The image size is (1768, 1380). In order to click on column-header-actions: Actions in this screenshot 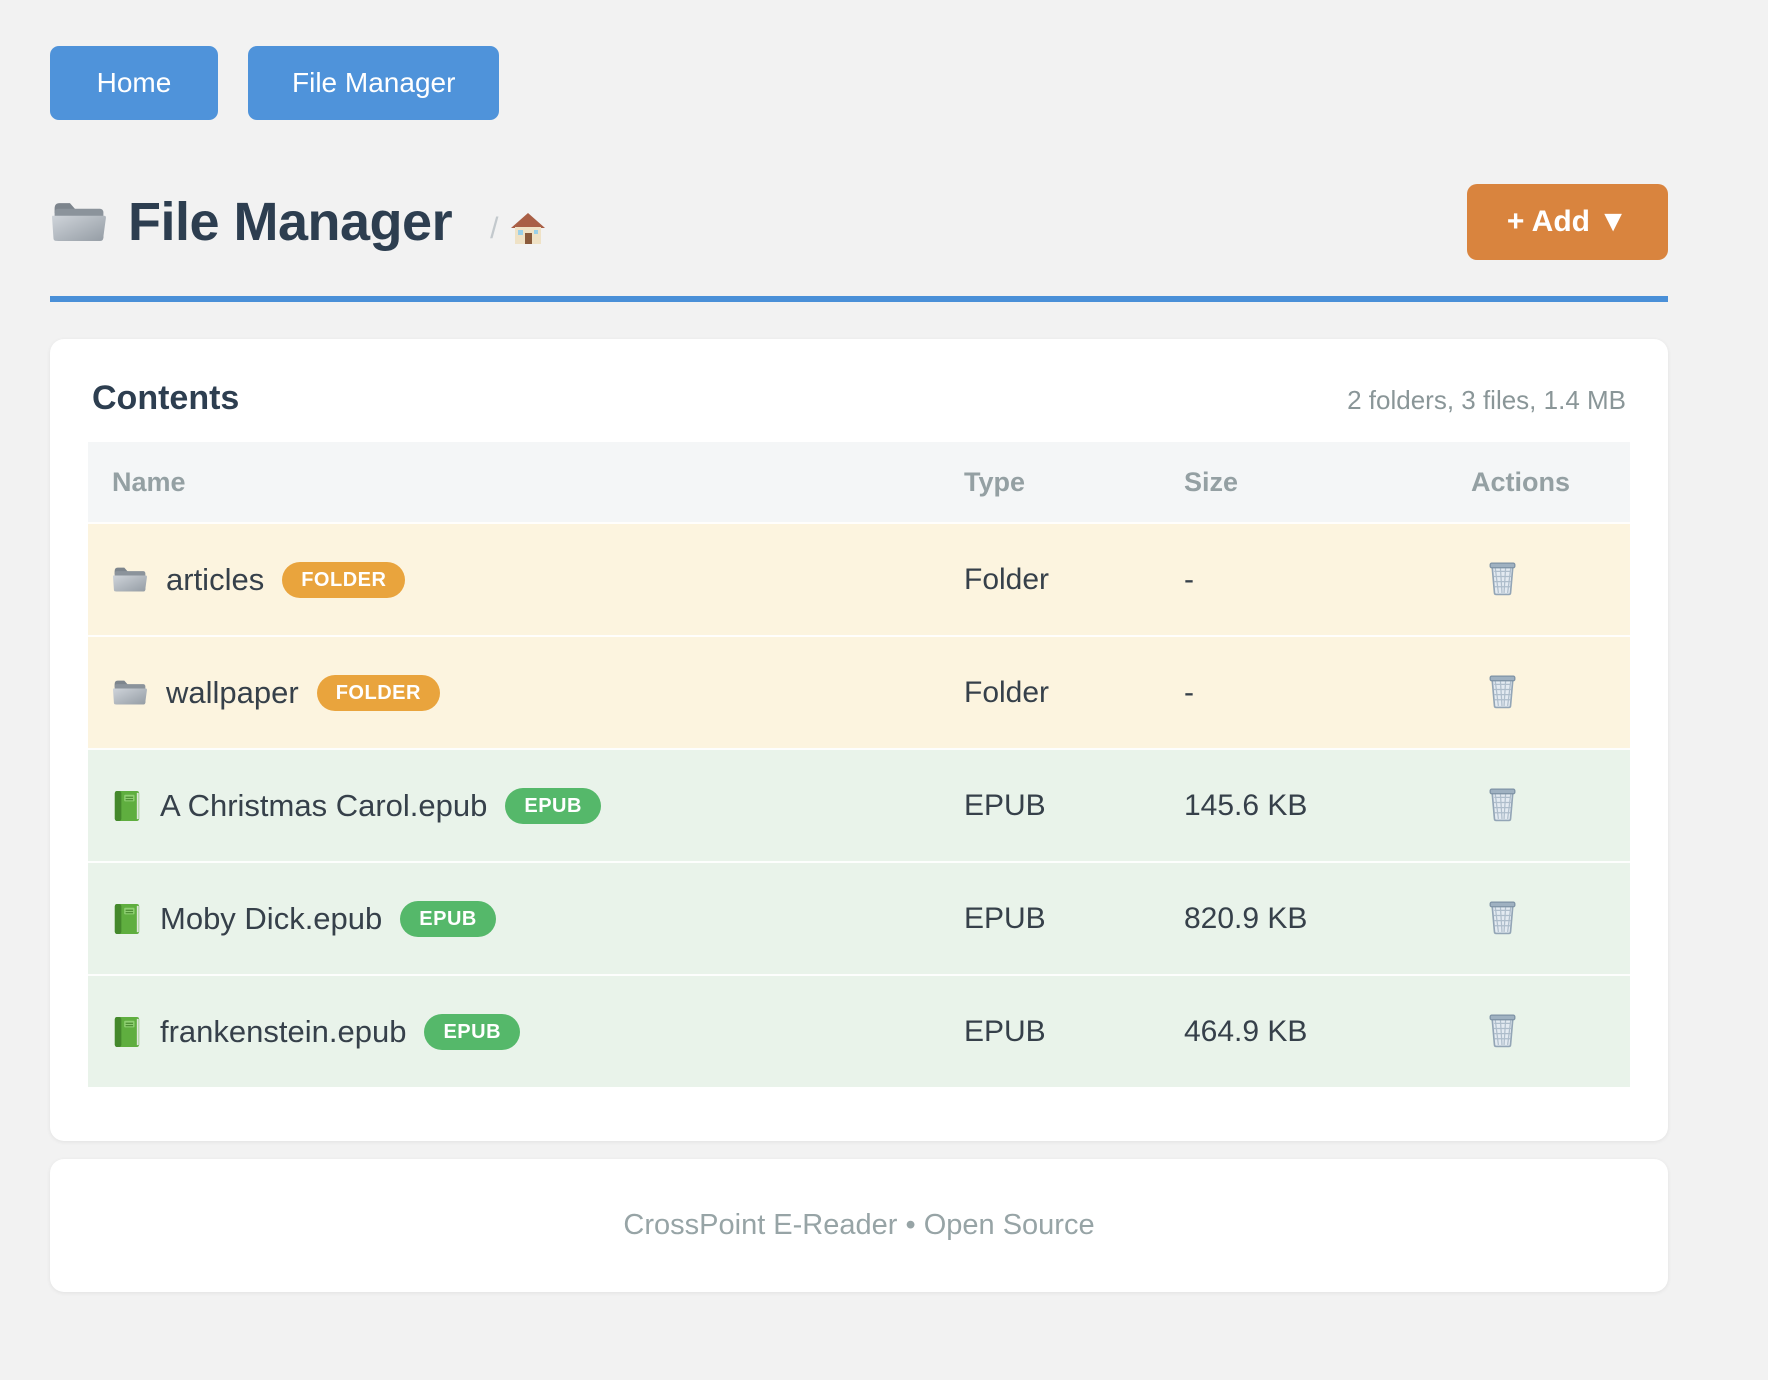, I will do `click(1521, 481)`.